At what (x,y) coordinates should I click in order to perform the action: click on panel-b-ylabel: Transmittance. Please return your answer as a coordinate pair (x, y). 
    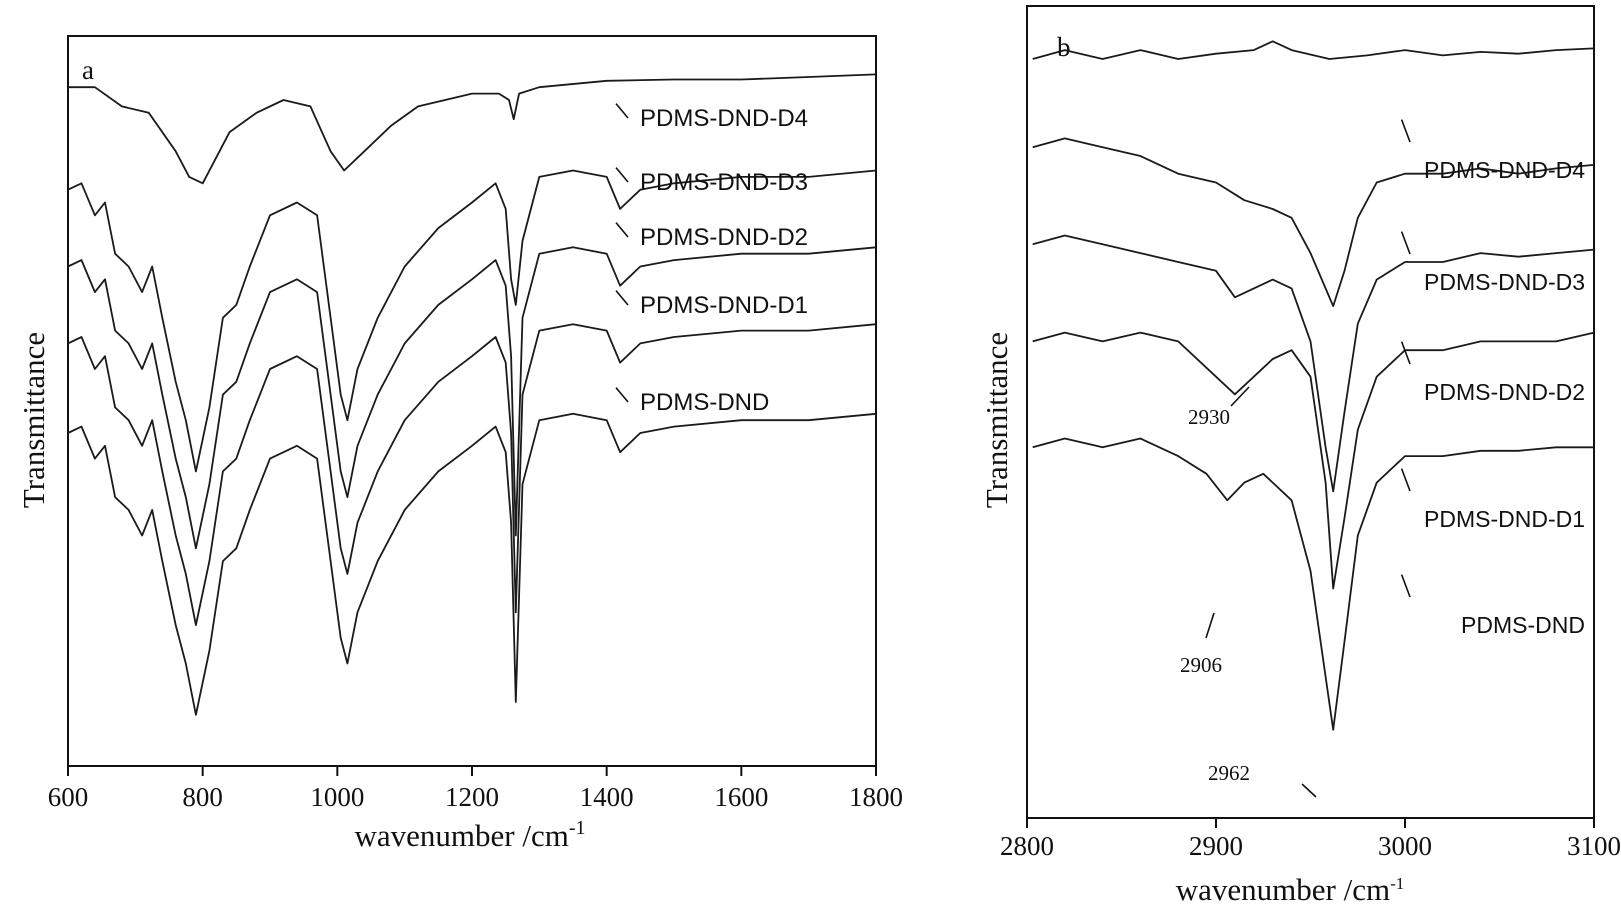
    Looking at the image, I should click on (996, 420).